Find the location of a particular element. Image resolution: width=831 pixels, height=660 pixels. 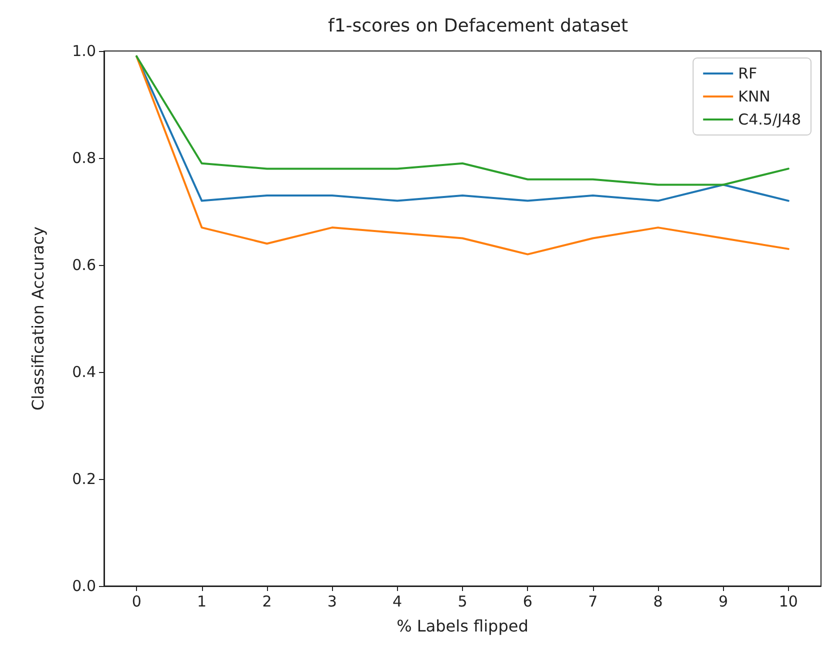

x-tick-label: 6 is located at coordinates (527, 601).